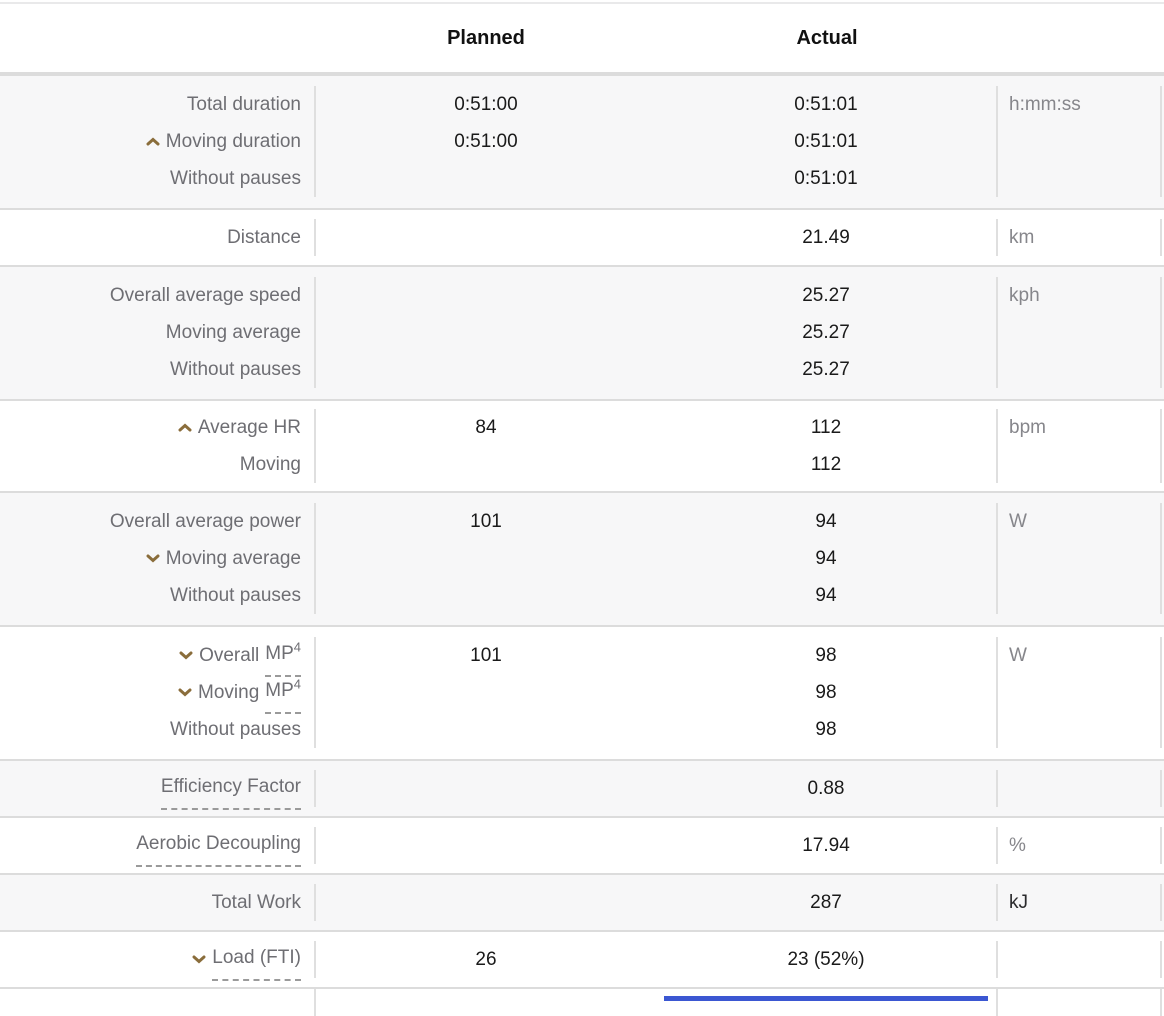 This screenshot has width=1164, height=1016. What do you see at coordinates (827, 558) in the screenshot?
I see `actual-cell: 94 94 94` at bounding box center [827, 558].